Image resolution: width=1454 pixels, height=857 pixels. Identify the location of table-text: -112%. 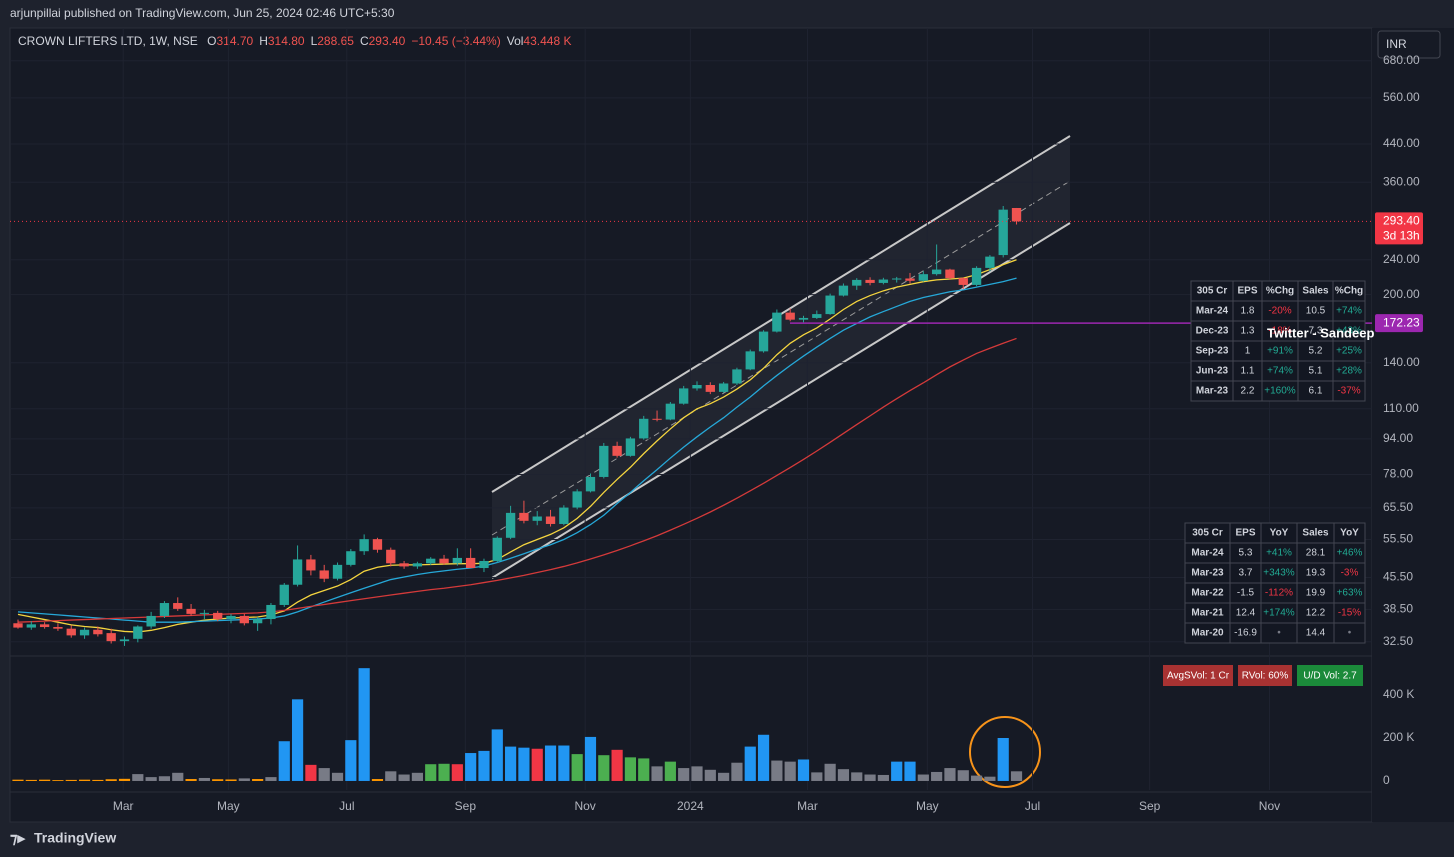
(1279, 593).